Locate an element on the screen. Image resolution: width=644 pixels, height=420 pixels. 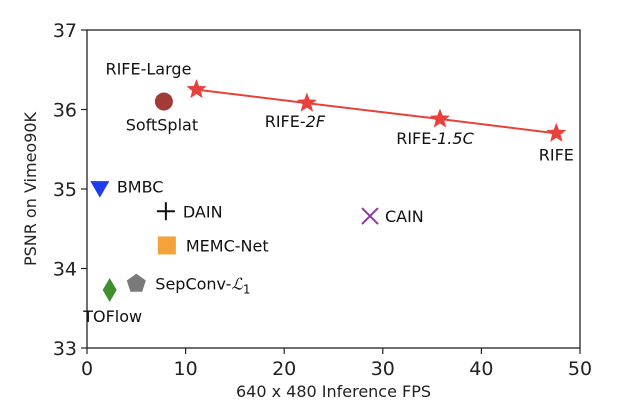
marker-bmbc is located at coordinates (100, 189).